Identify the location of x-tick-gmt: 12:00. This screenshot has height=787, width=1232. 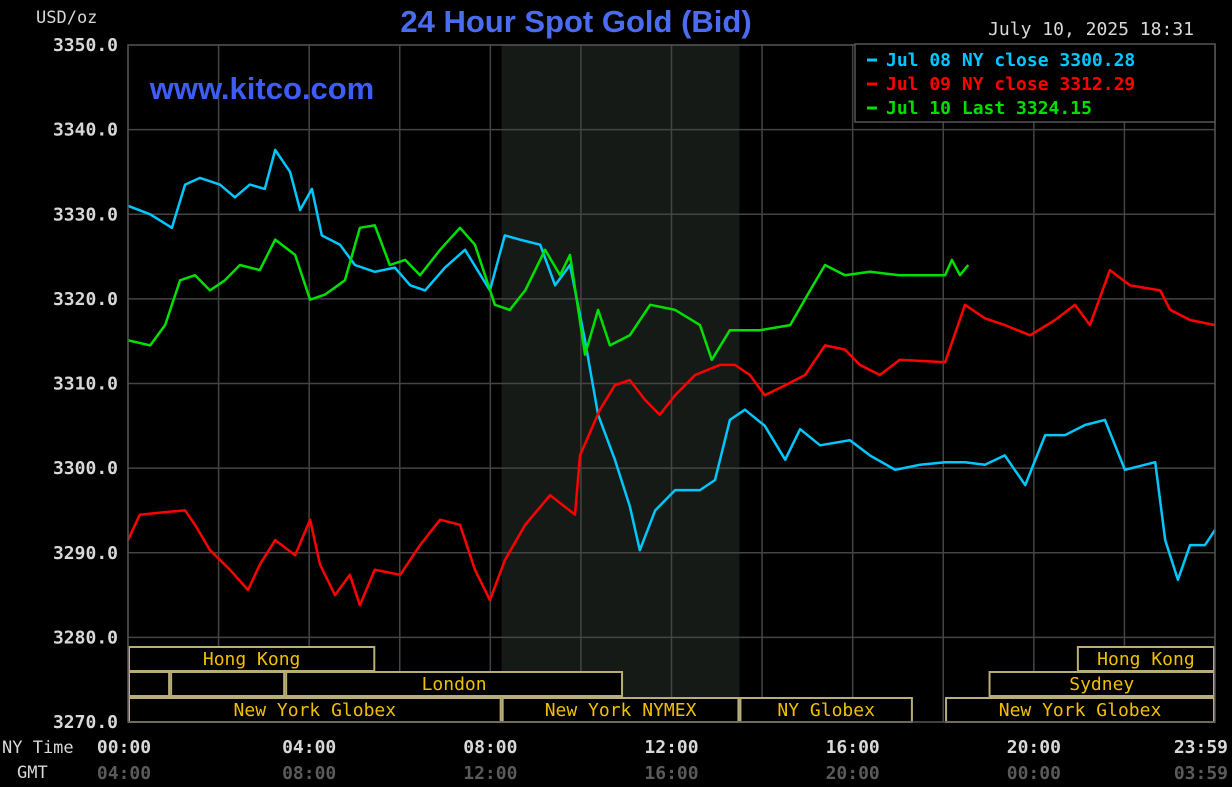
(490, 773).